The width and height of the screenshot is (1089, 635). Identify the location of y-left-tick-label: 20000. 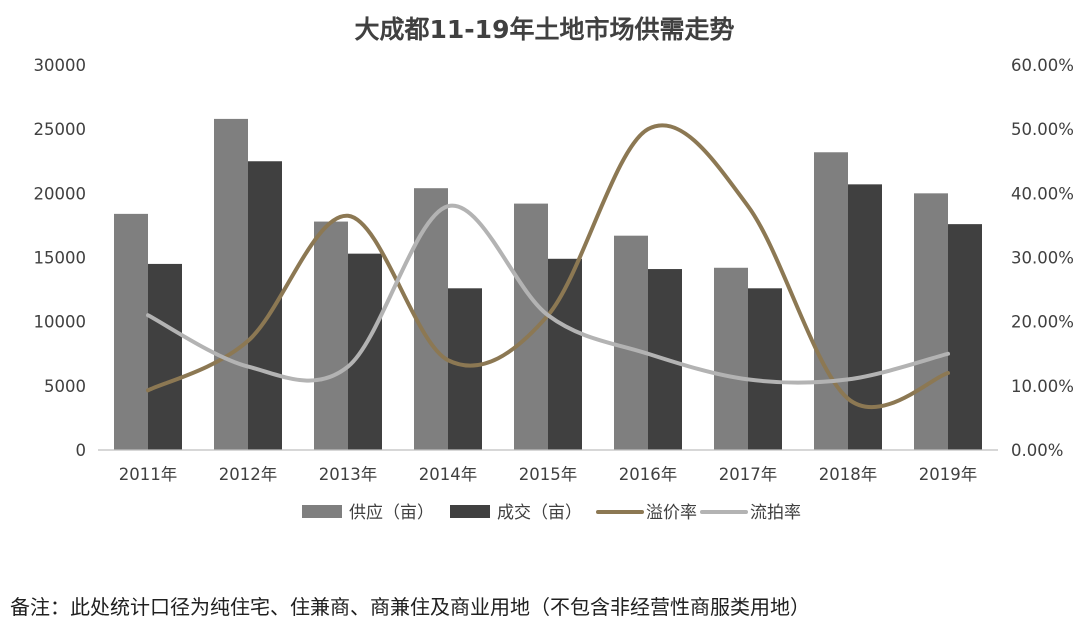
(60, 193).